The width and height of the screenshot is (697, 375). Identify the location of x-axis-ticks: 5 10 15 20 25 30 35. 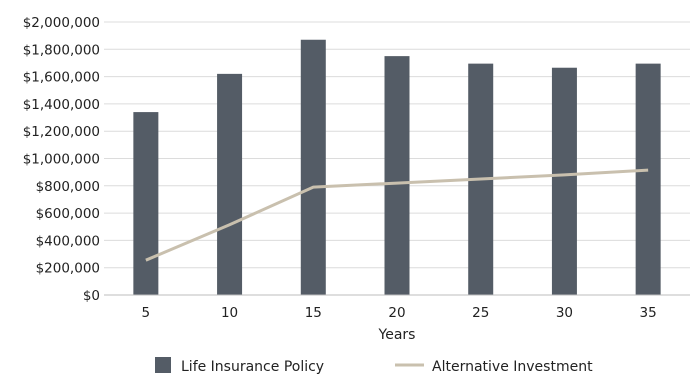
(399, 313).